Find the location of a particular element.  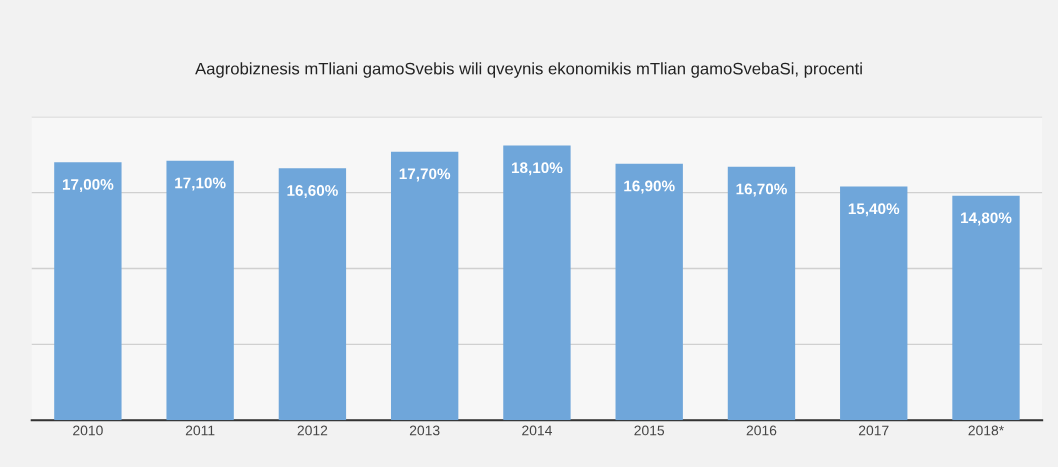

x-tick-label: 2010 is located at coordinates (88, 430).